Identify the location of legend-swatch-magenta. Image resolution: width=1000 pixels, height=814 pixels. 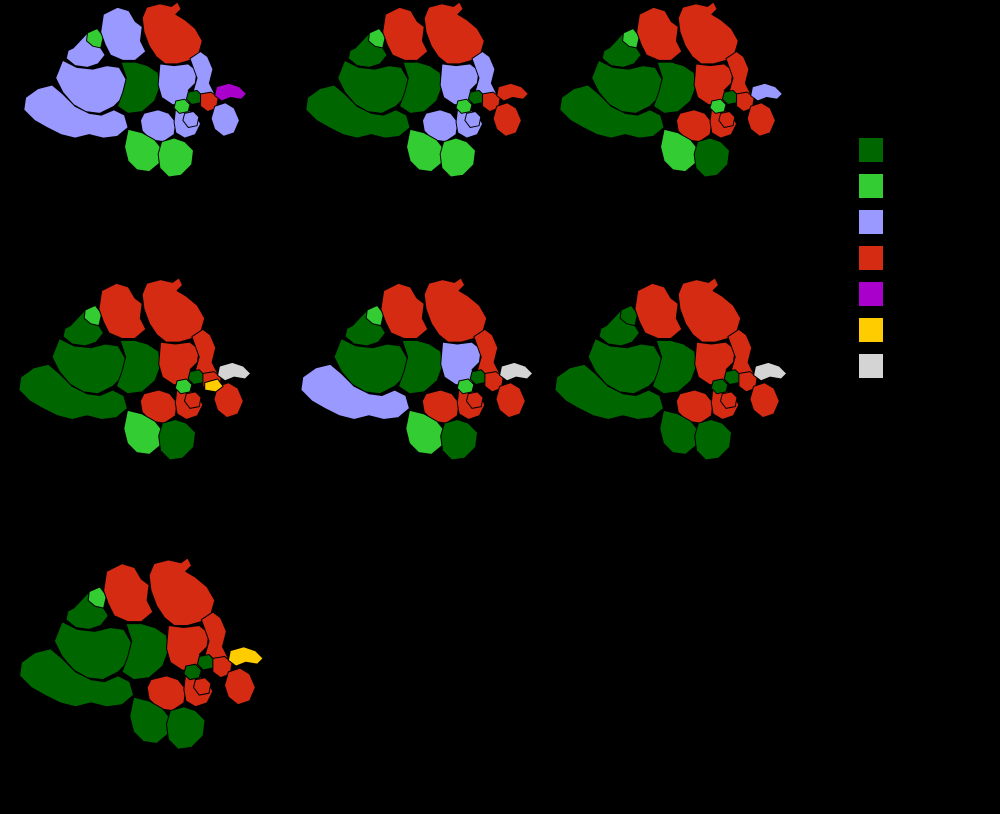
(871, 294).